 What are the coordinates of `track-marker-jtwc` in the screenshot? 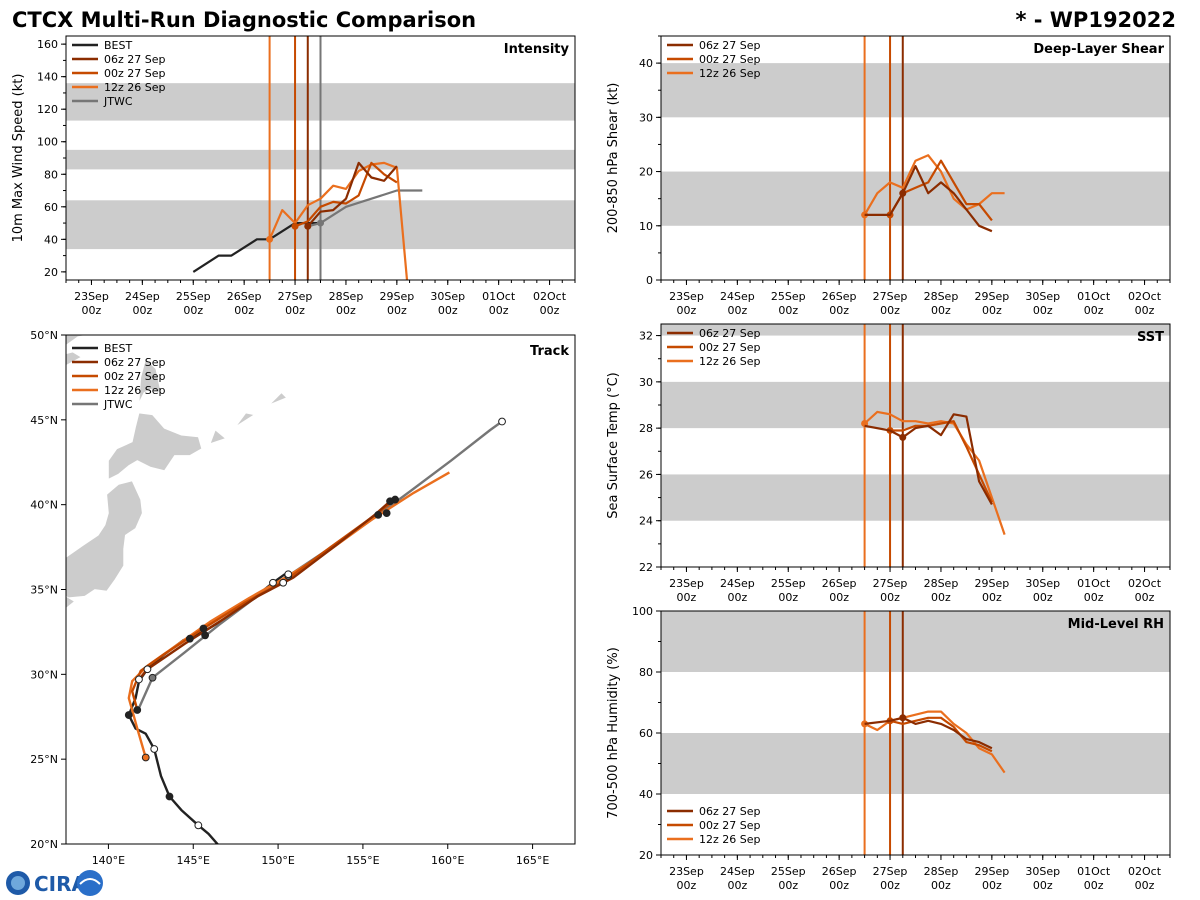 It's located at (152, 677).